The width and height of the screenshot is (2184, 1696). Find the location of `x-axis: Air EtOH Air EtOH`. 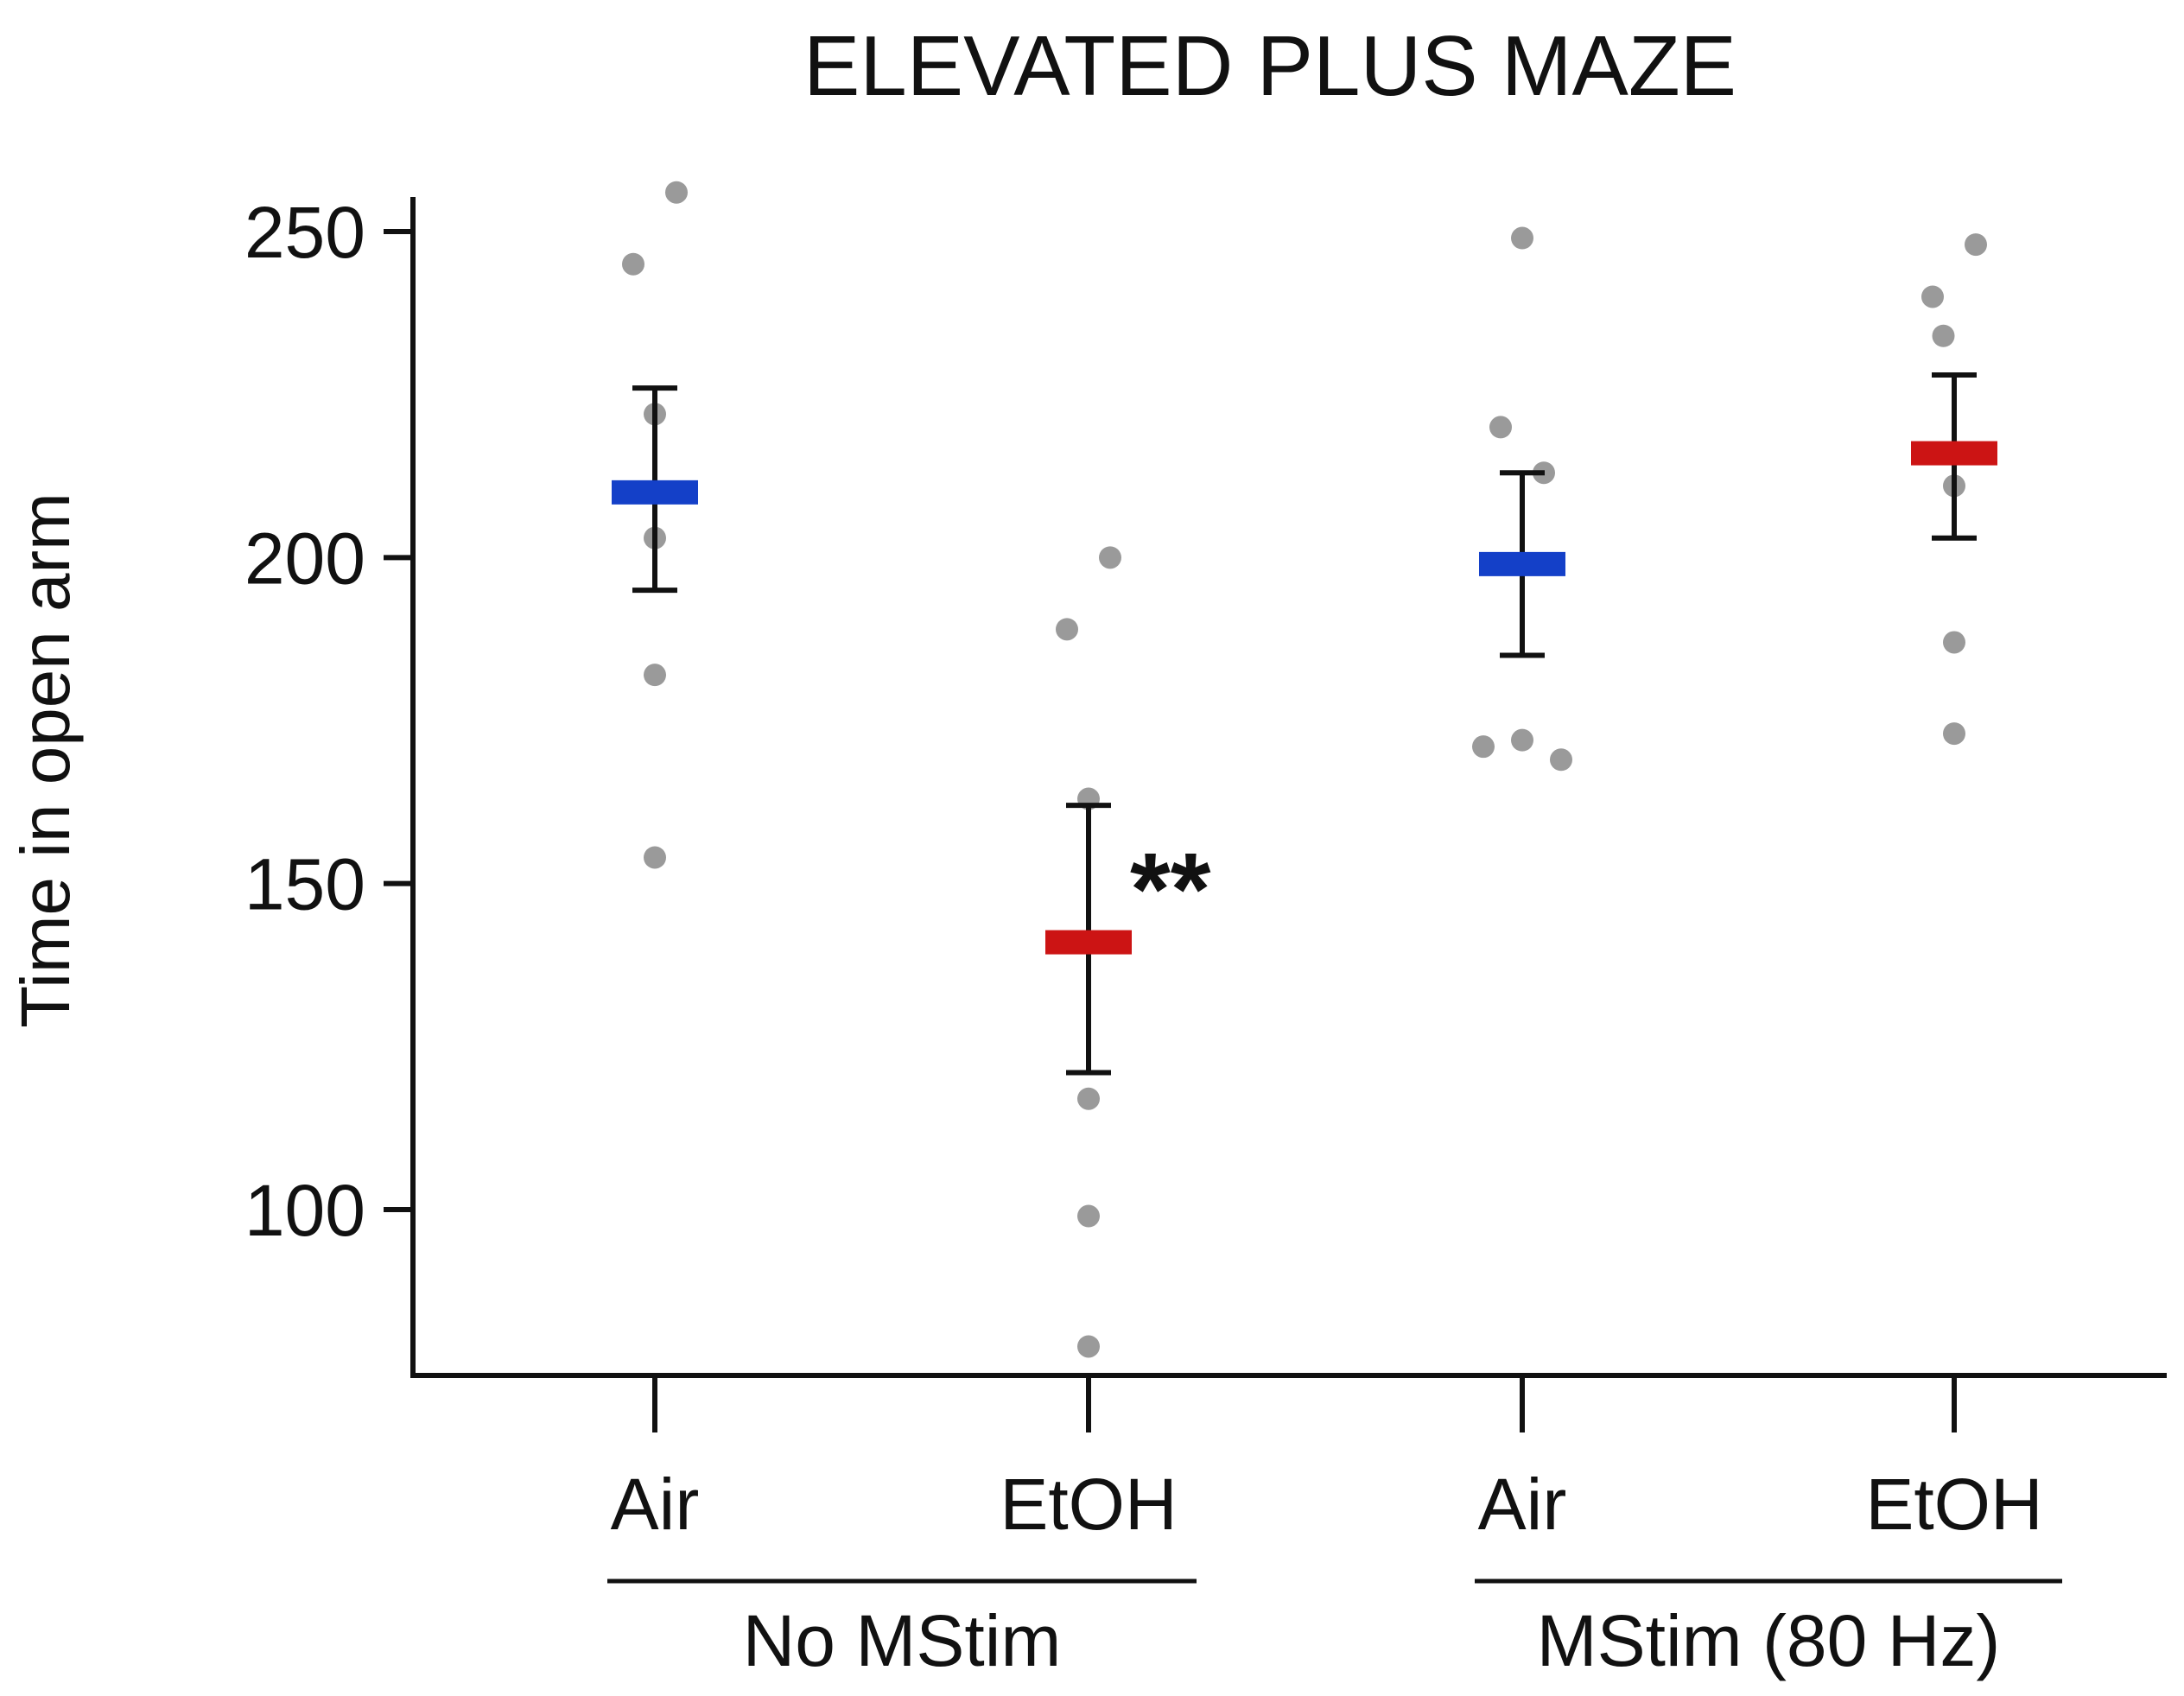

x-axis: Air EtOH Air EtOH is located at coordinates (1288, 1459).